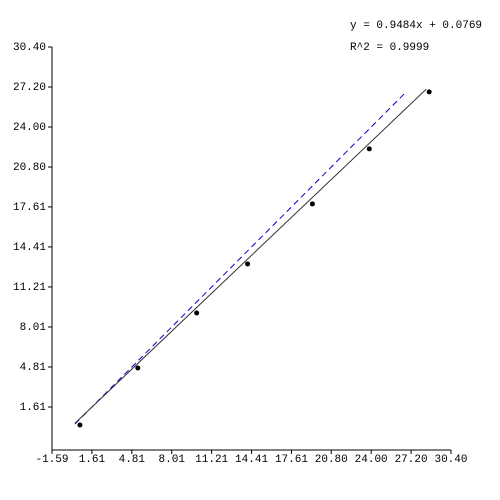 The image size is (500, 500). What do you see at coordinates (29, 208) in the screenshot?
I see `y-tick-label: 17.61` at bounding box center [29, 208].